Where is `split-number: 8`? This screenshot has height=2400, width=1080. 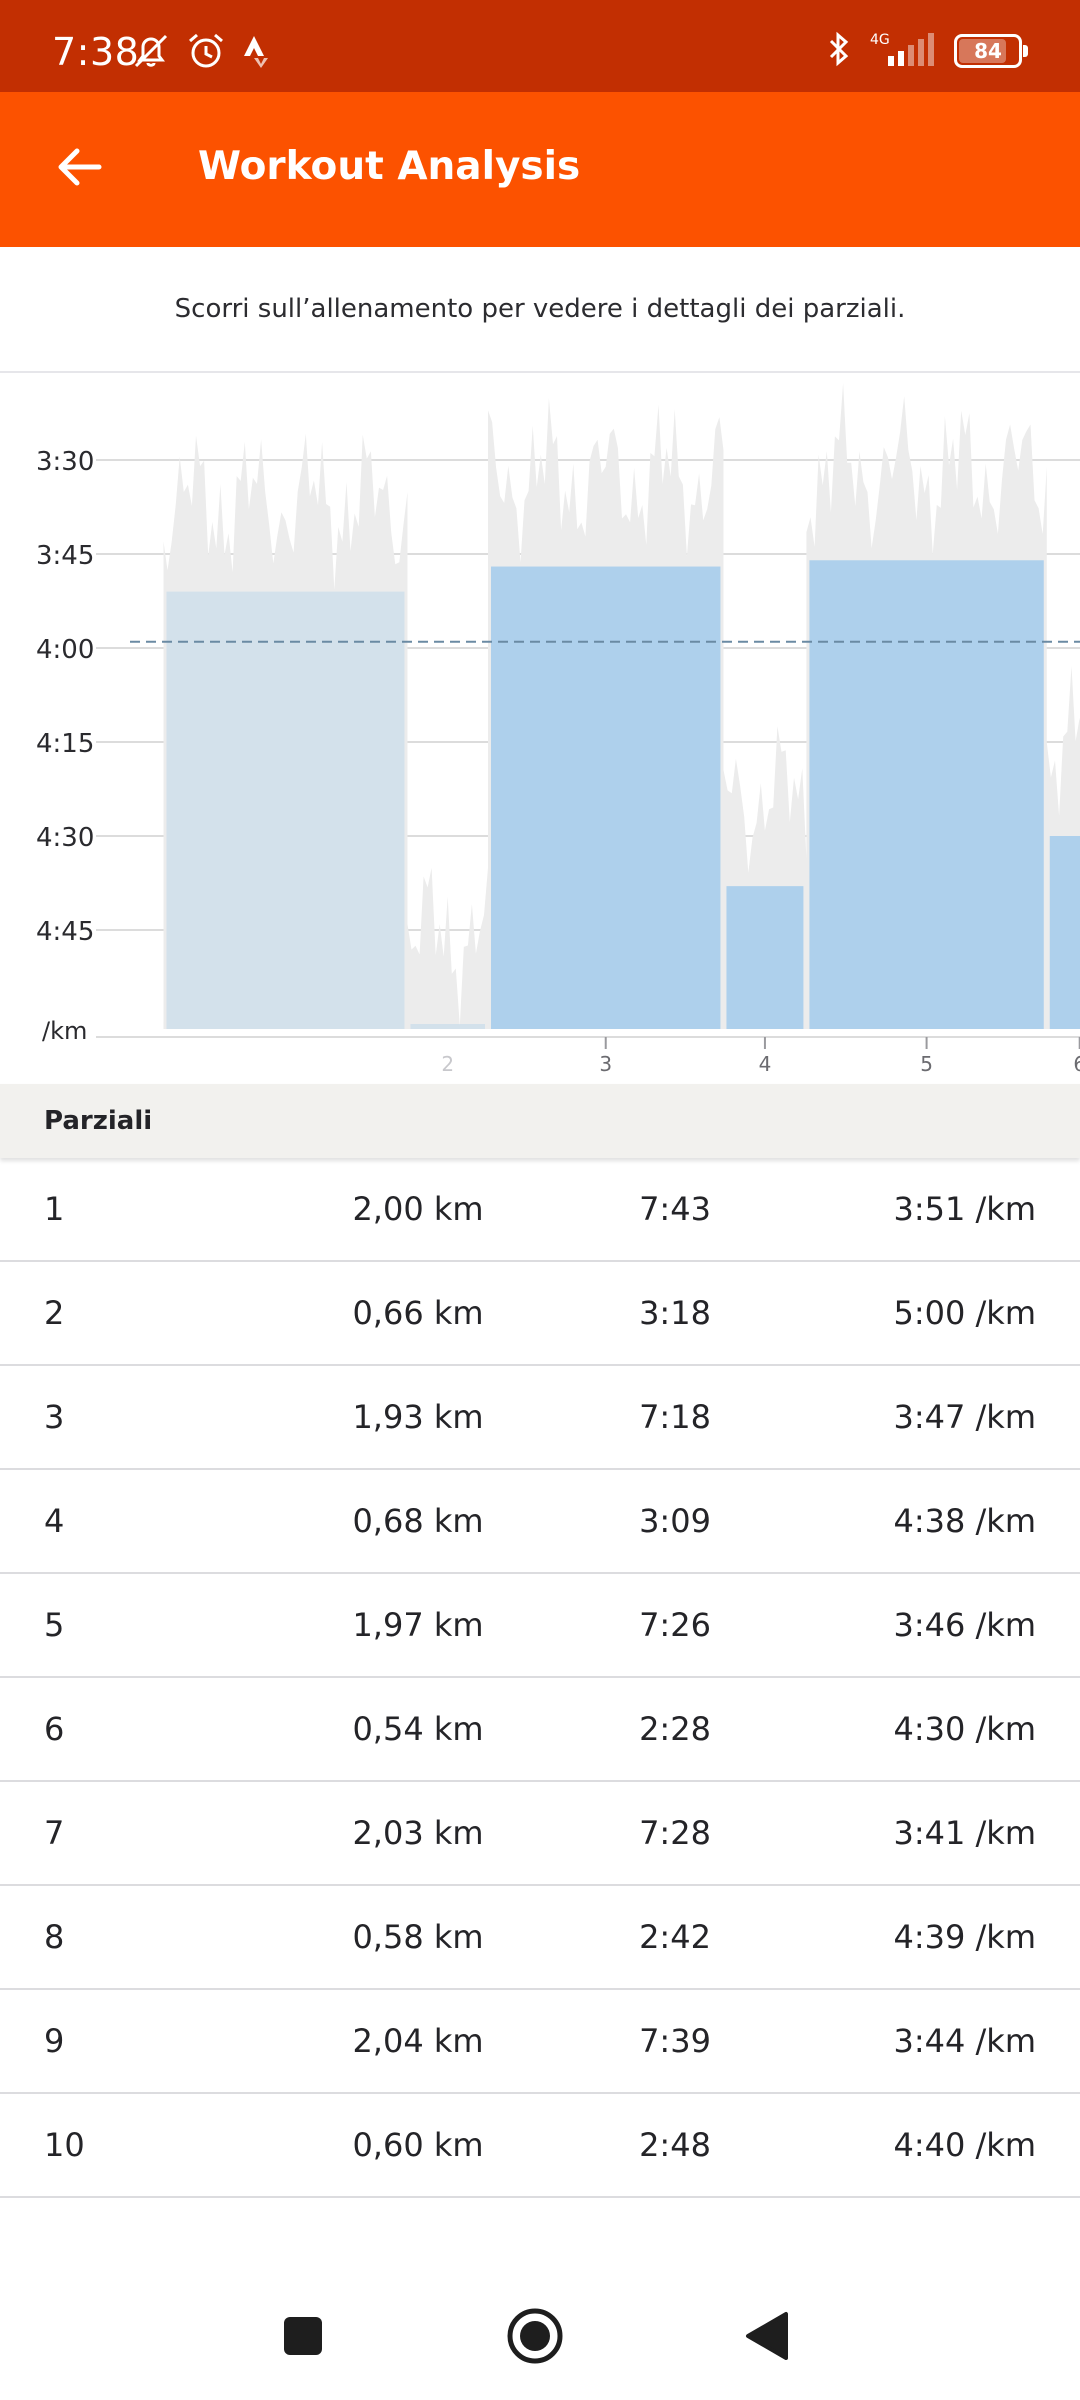
split-number: 8 is located at coordinates (54, 1937).